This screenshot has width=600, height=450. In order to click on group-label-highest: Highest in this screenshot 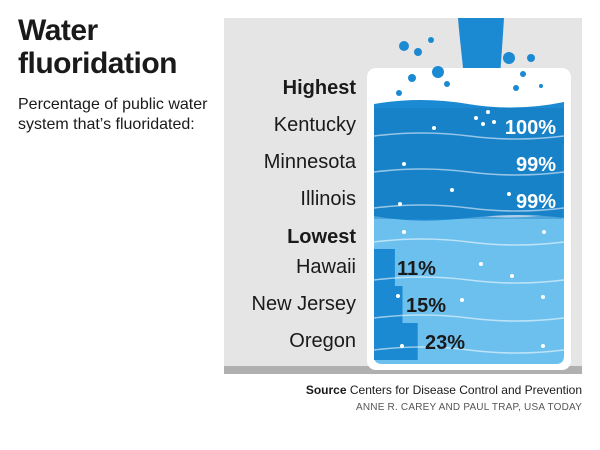, I will do `click(319, 88)`.